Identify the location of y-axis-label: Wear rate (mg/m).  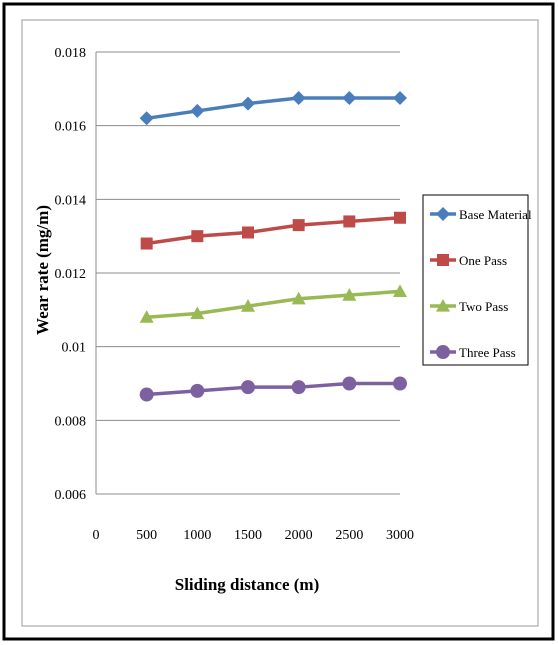
(42, 270).